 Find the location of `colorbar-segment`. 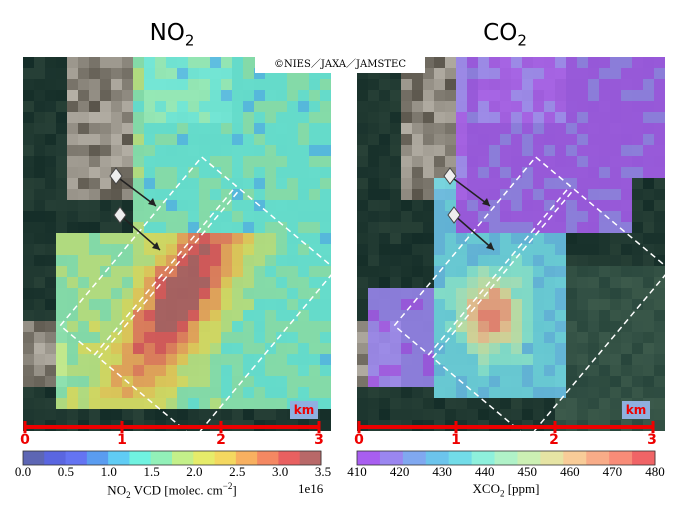

colorbar-segment is located at coordinates (225, 458).